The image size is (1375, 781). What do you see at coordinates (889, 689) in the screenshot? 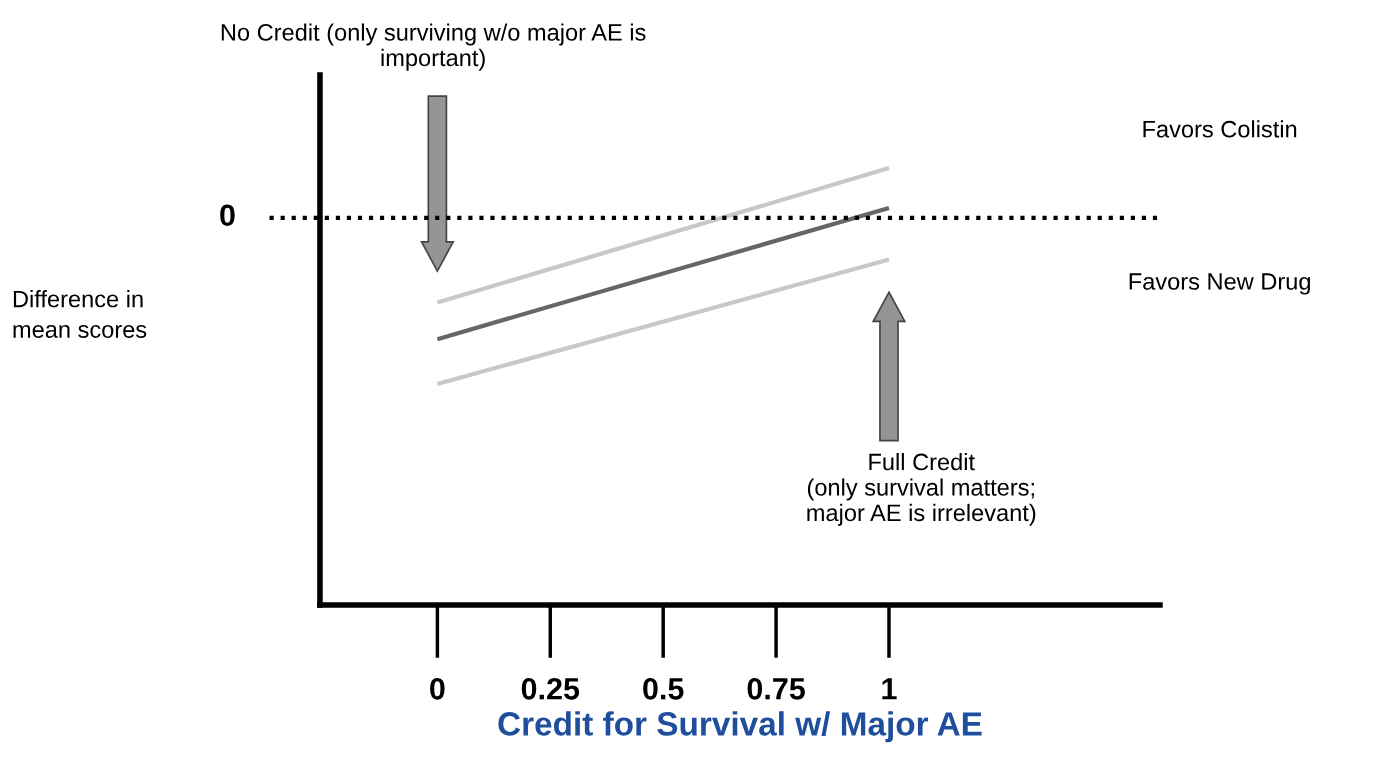
I see `x-tick-label: 1` at bounding box center [889, 689].